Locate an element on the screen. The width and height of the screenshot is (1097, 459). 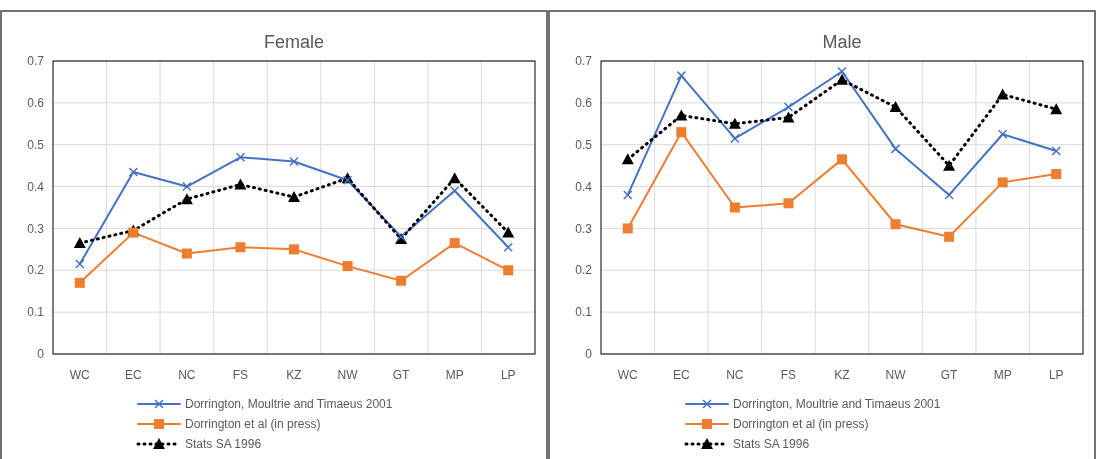
chart-title: Male is located at coordinates (842, 42).